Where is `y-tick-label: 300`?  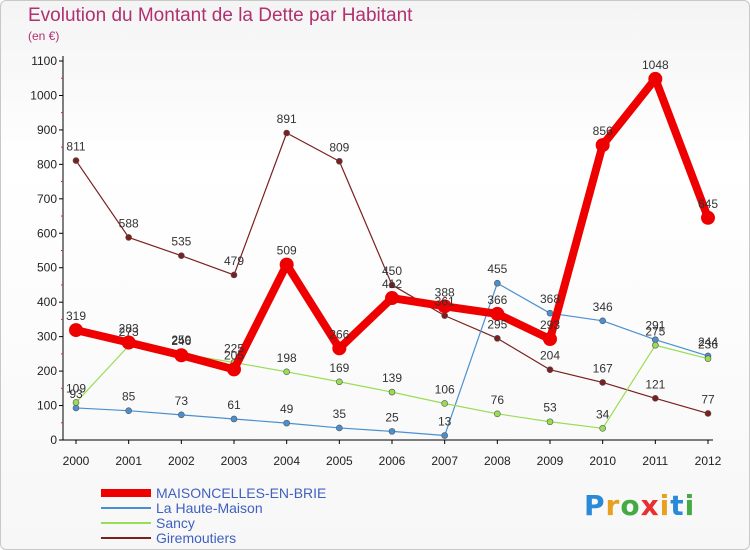
y-tick-label: 300 is located at coordinates (47, 337).